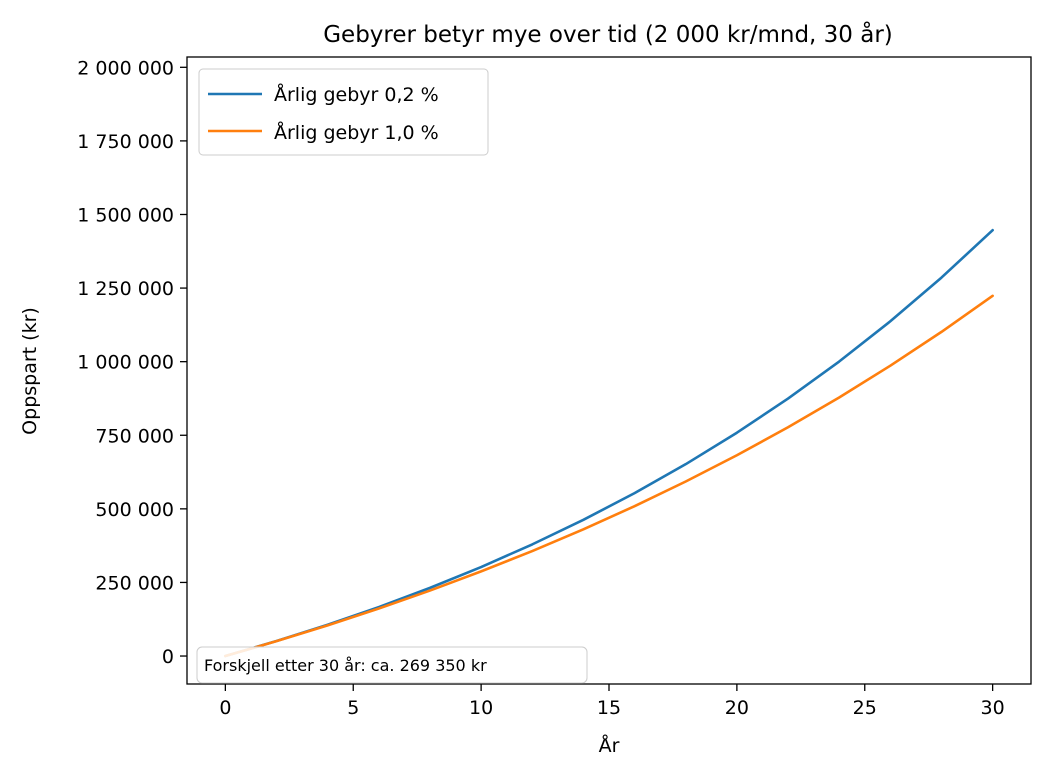 This screenshot has width=1047, height=776. What do you see at coordinates (134, 436) in the screenshot?
I see `y-tick-label: 750 000` at bounding box center [134, 436].